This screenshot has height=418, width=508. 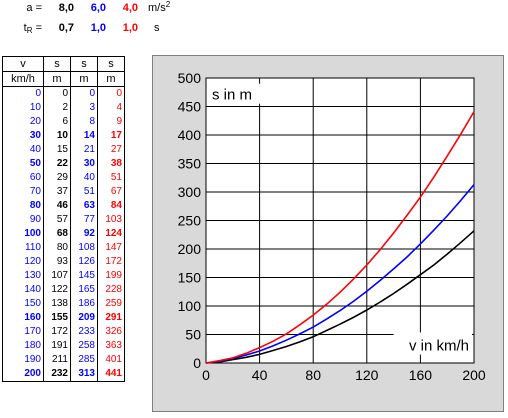 What do you see at coordinates (84, 332) in the screenshot?
I see `cell-distance: 233` at bounding box center [84, 332].